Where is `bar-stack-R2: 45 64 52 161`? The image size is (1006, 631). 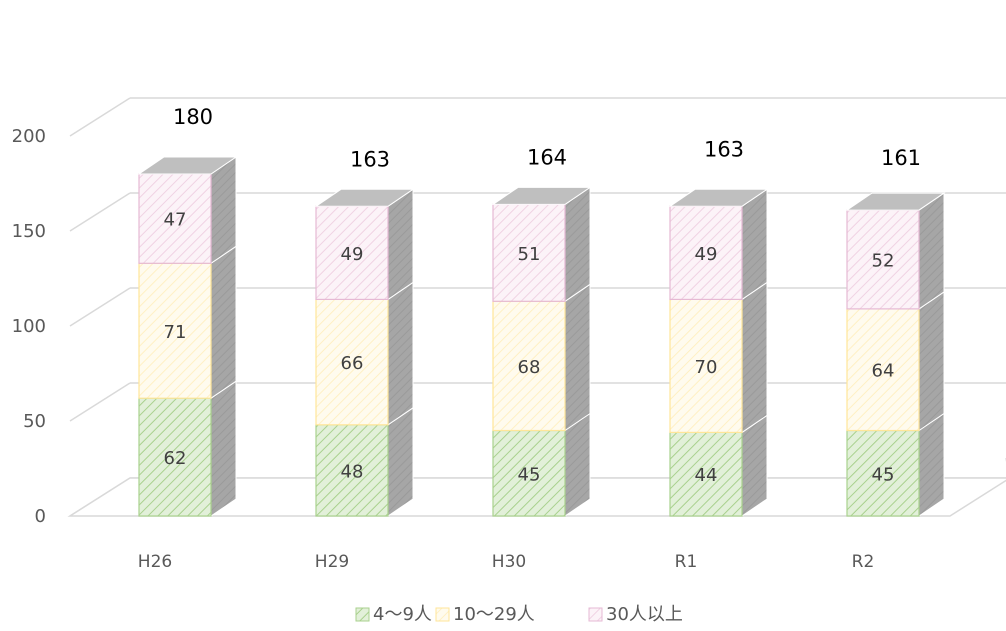
bar-stack-R2: 45 64 52 161 is located at coordinates (895, 331).